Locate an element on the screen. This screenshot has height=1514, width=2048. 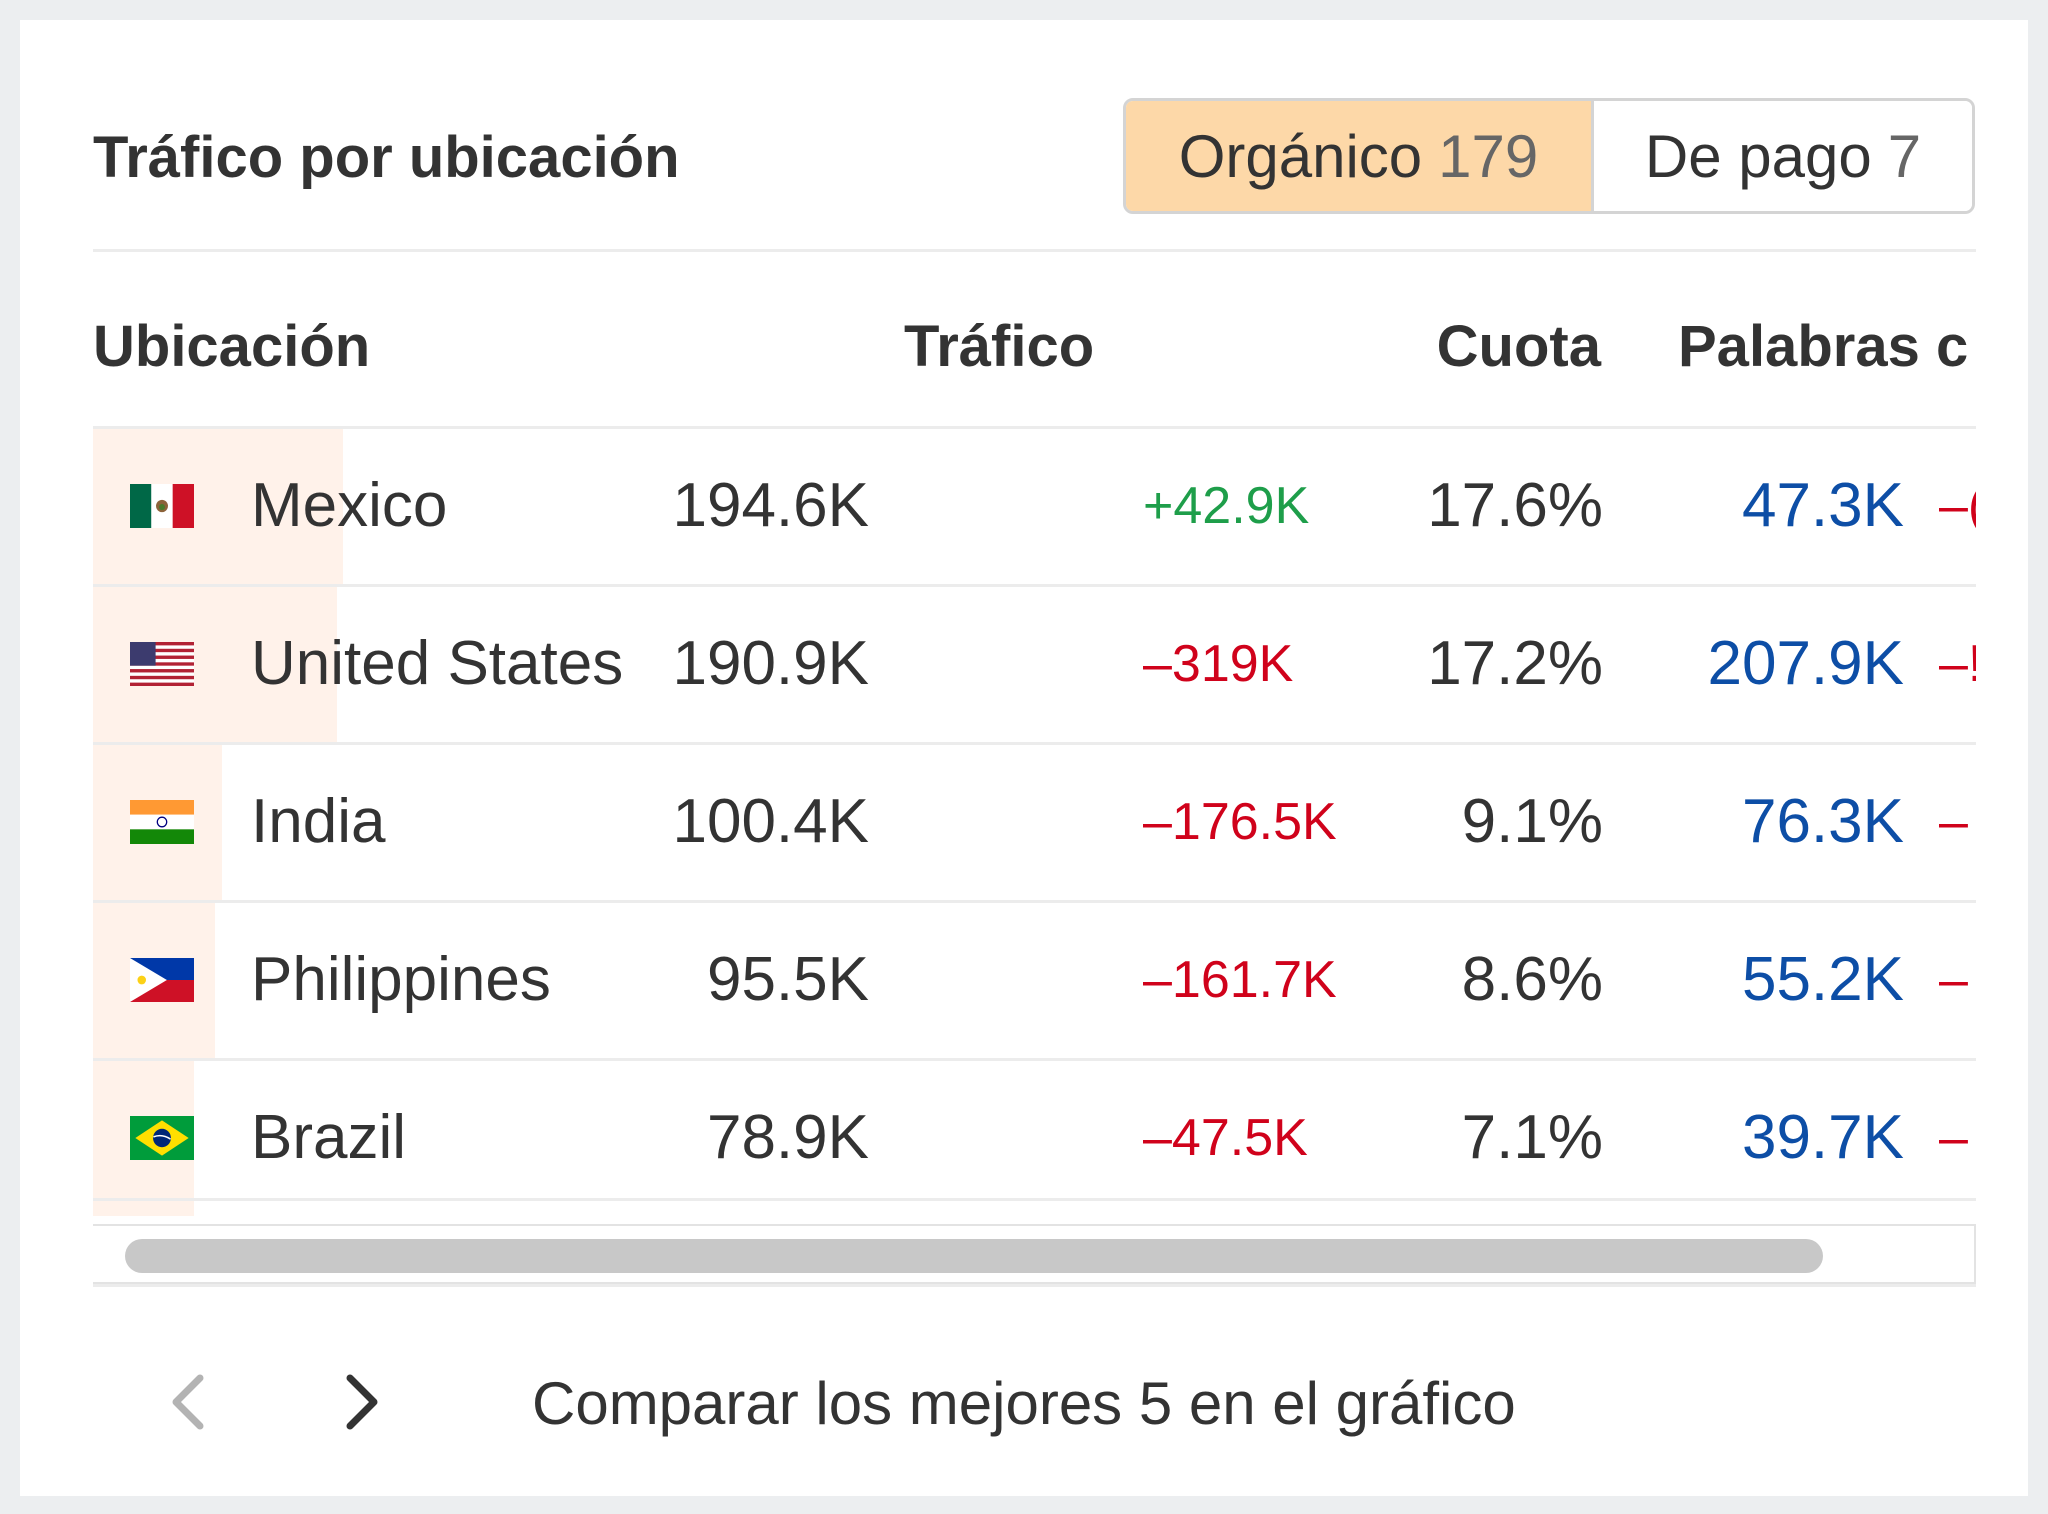
organic-tab-label: Orgánico is located at coordinates (1300, 156).